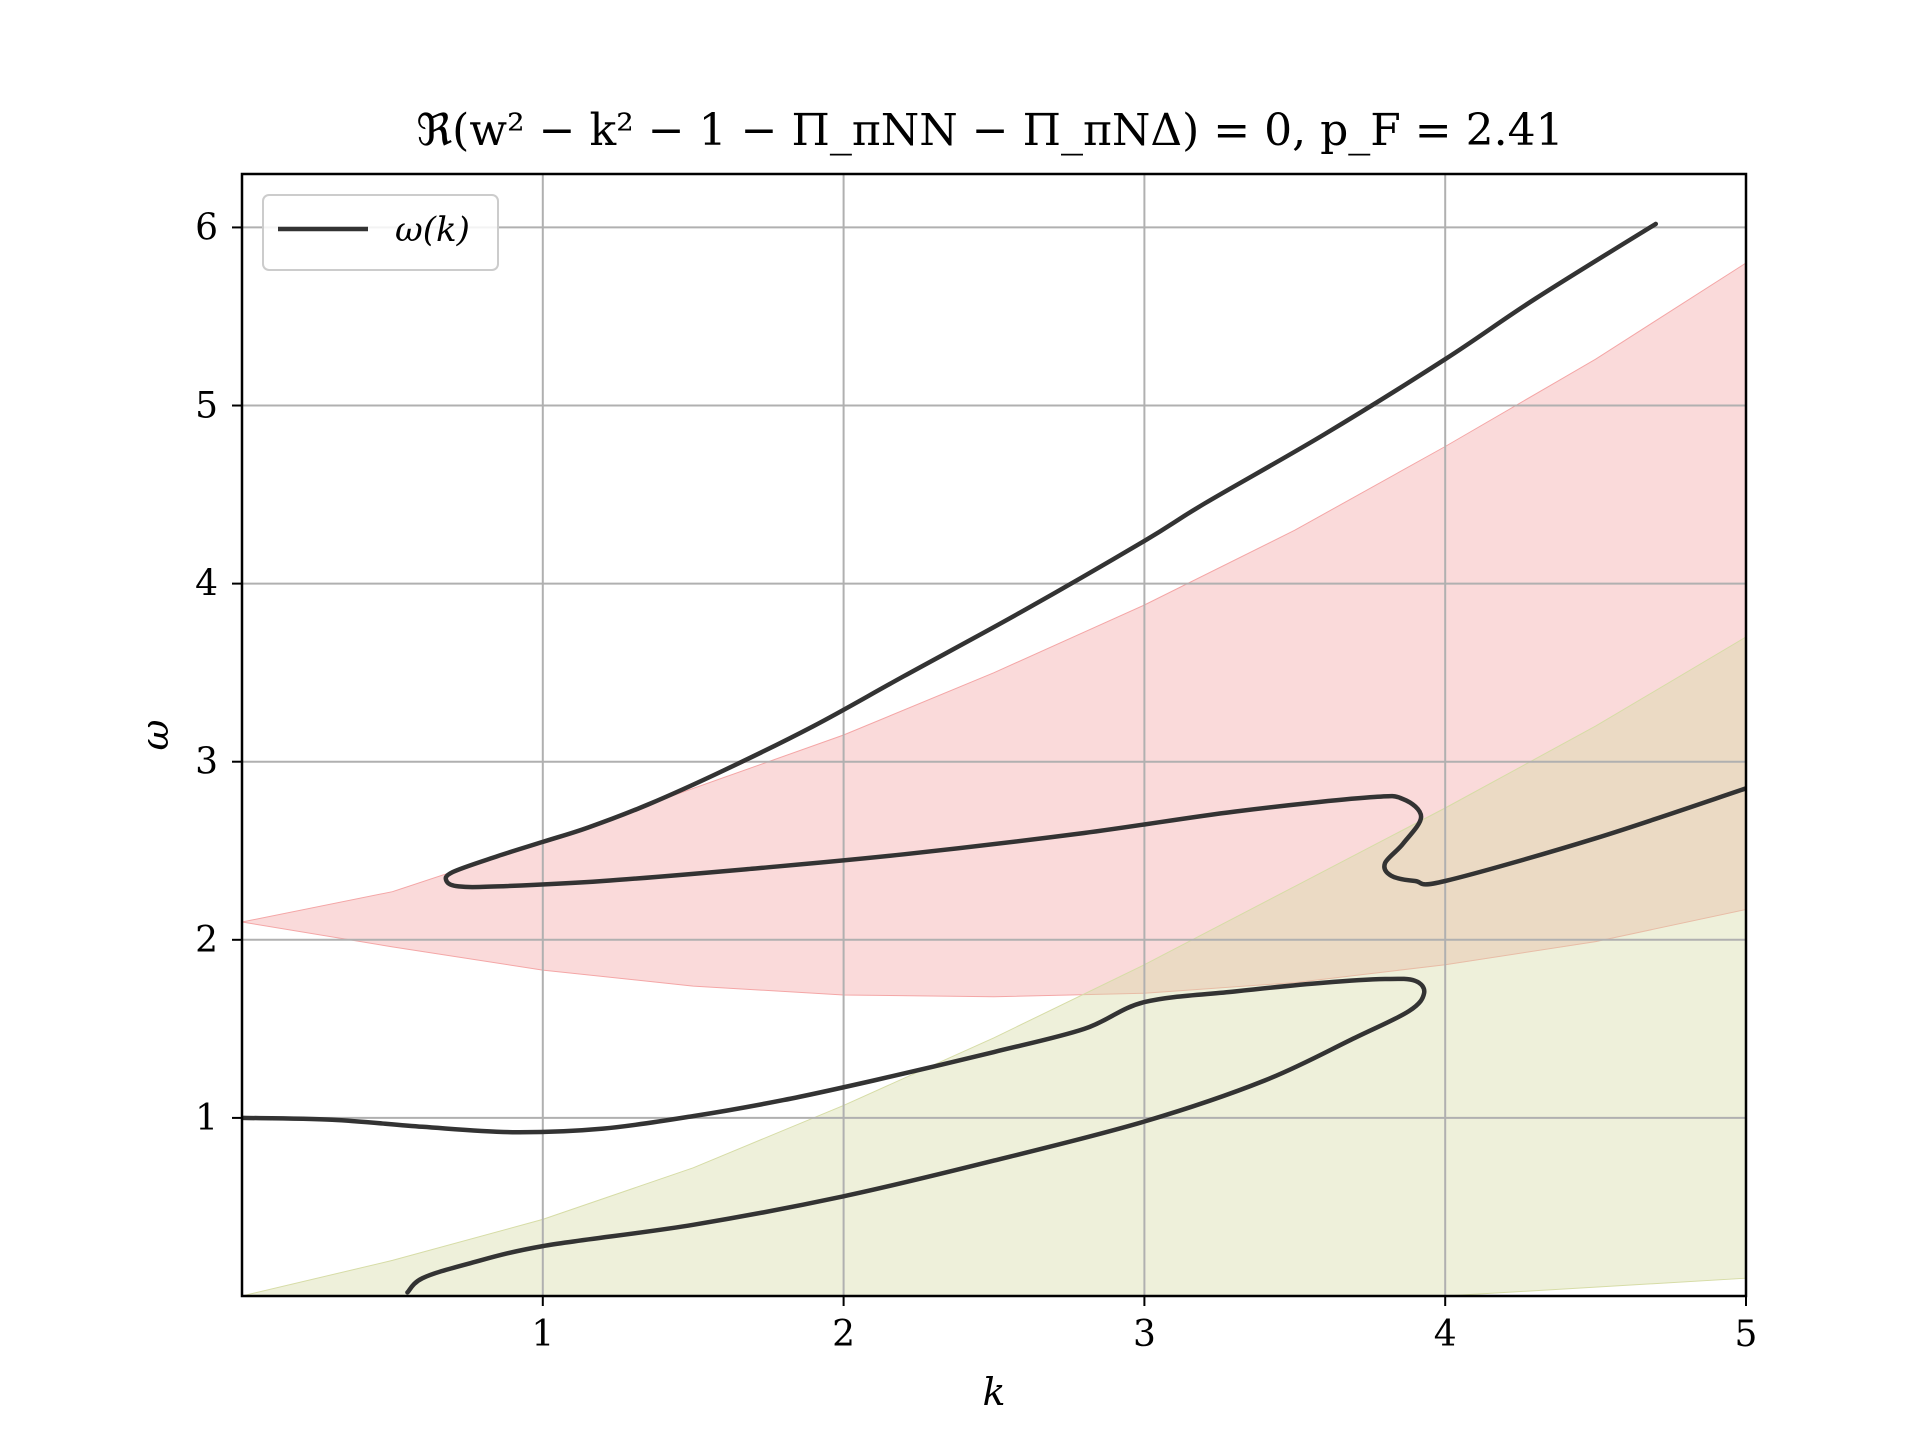 The image size is (1920, 1445). Describe the element at coordinates (1746, 1334) in the screenshot. I see `x-tick-label: 5` at that location.